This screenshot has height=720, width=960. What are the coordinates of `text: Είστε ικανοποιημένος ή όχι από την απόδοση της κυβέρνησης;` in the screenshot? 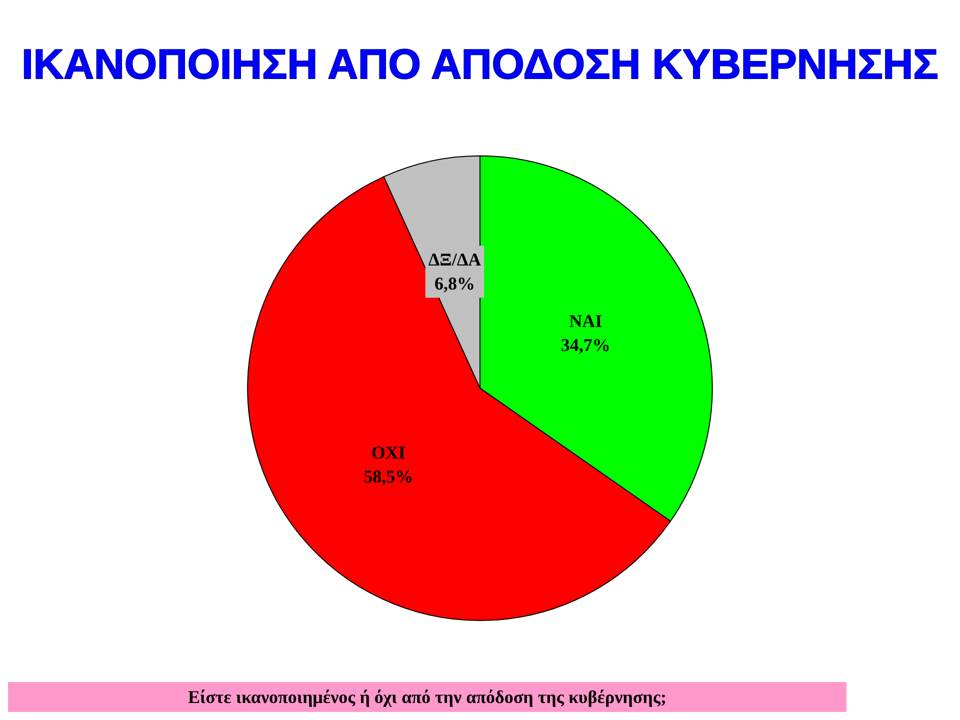 It's located at (427, 697).